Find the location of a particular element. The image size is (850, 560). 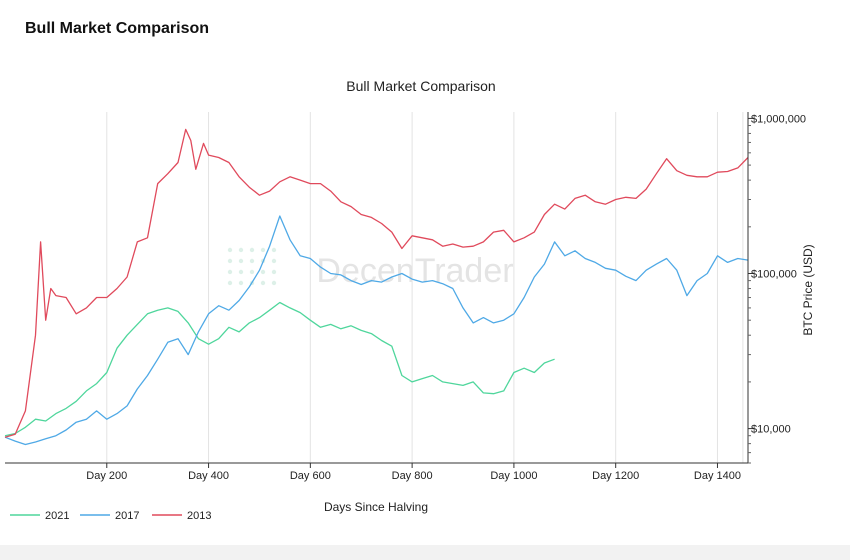

x-axis-title: Days Since Halving is located at coordinates (376, 507).